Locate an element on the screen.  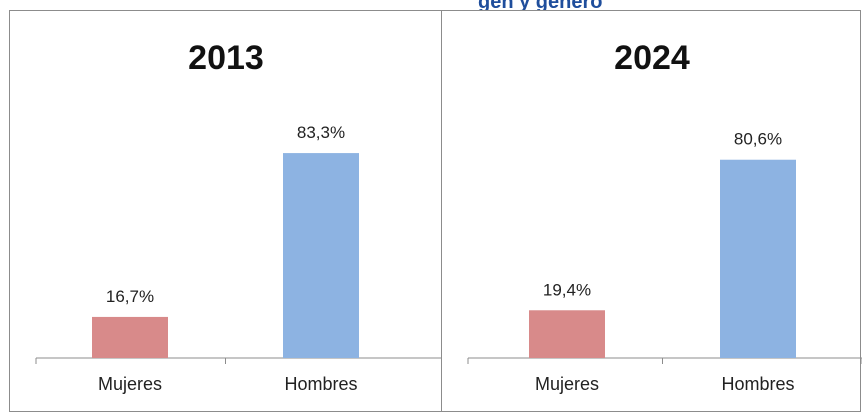
data-label: 80,6% is located at coordinates (758, 139).